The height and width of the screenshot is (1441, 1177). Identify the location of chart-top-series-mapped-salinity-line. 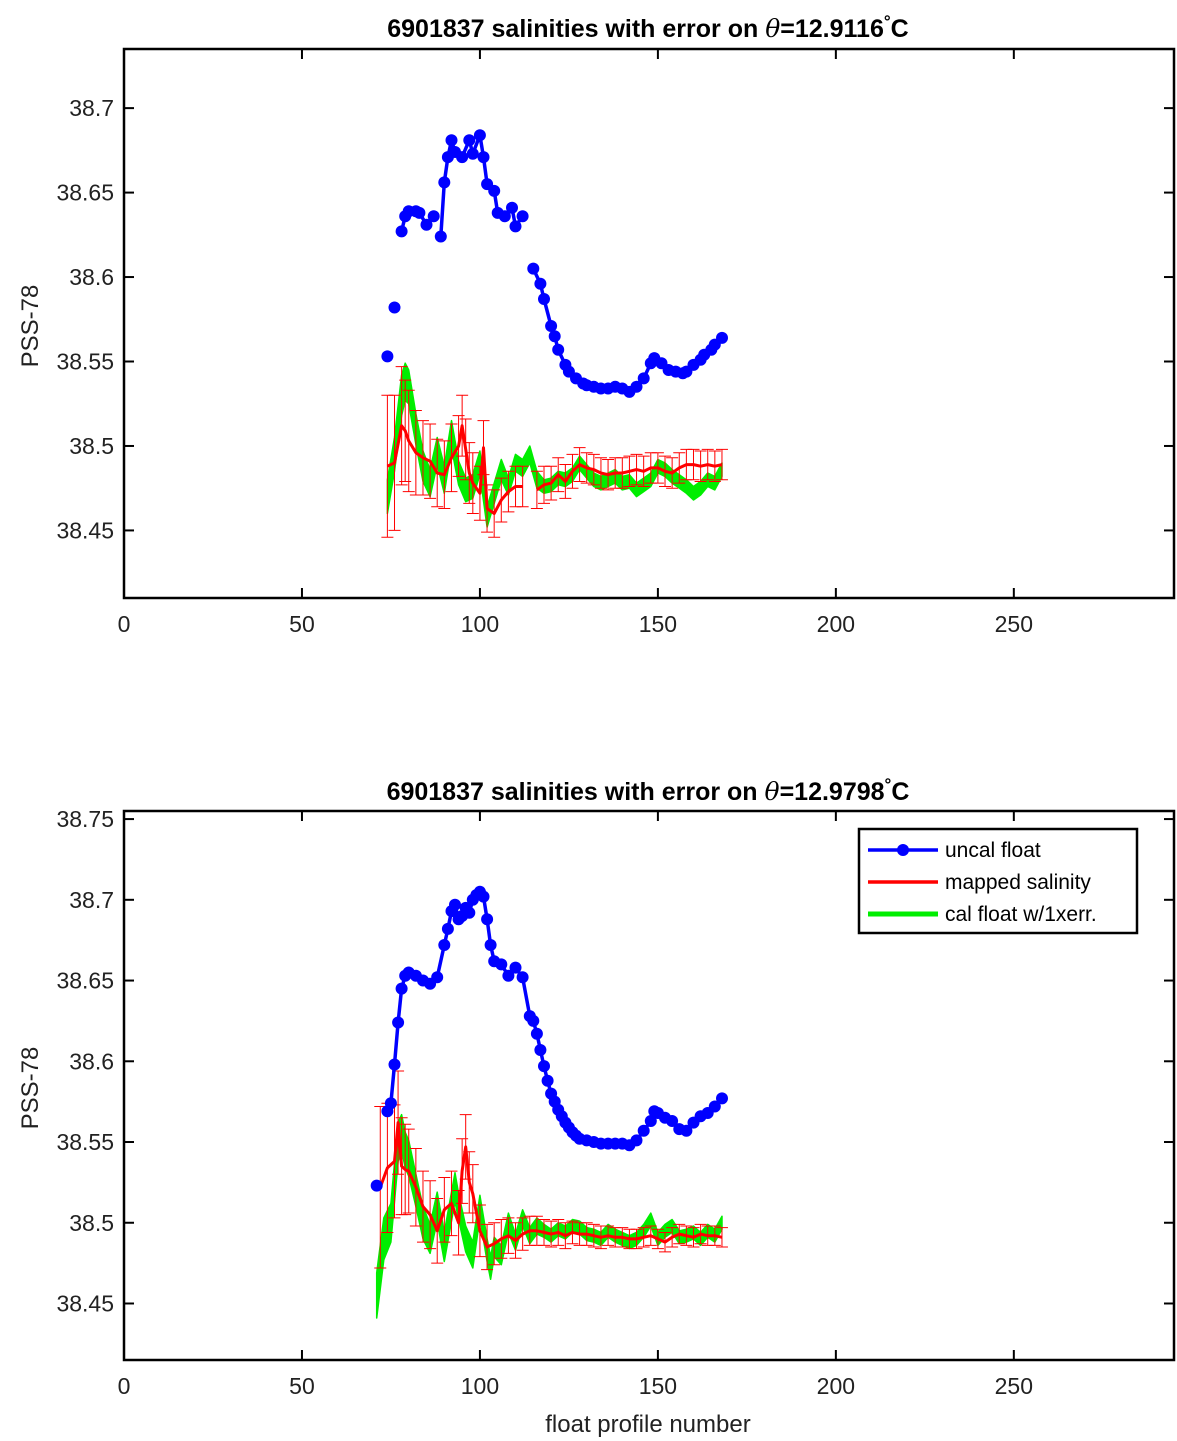
(554, 469).